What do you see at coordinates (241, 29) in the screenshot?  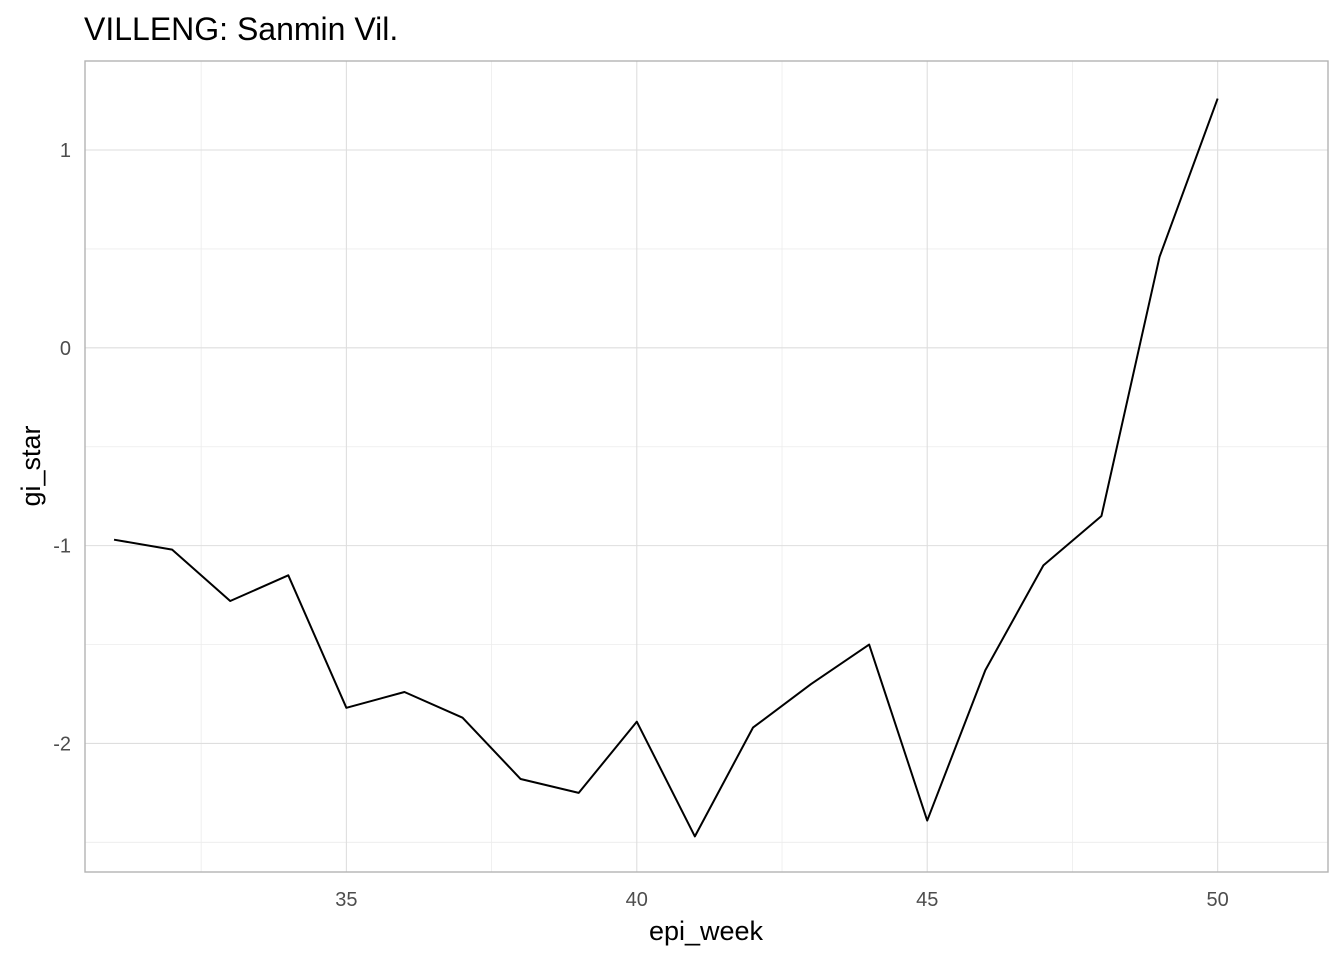 I see `chart-title: VILLENG: Sanmin Vil.` at bounding box center [241, 29].